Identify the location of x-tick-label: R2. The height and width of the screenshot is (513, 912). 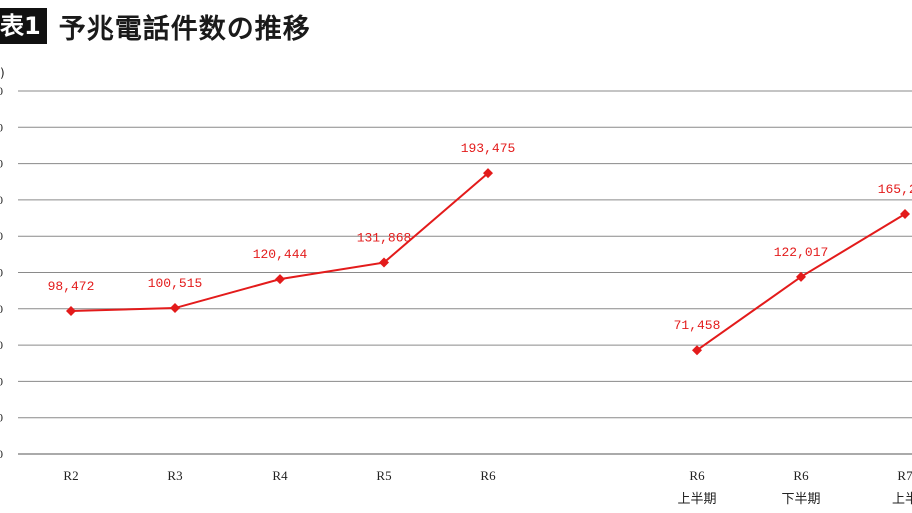
(70, 475).